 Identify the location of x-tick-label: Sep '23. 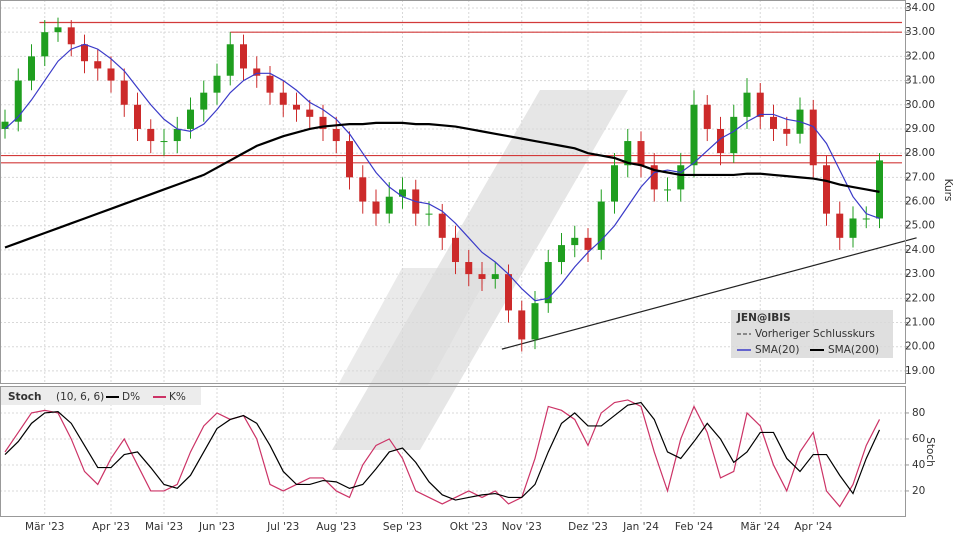
(402, 527).